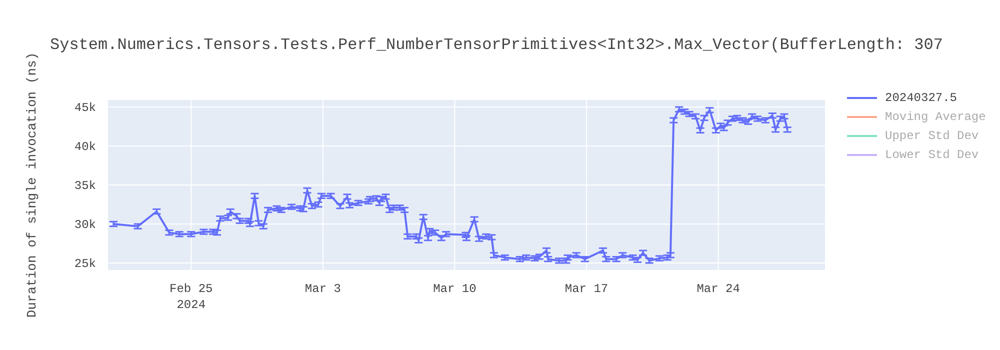 Image resolution: width=1000 pixels, height=350 pixels. What do you see at coordinates (85, 263) in the screenshot?
I see `y-tick-label: 25k` at bounding box center [85, 263].